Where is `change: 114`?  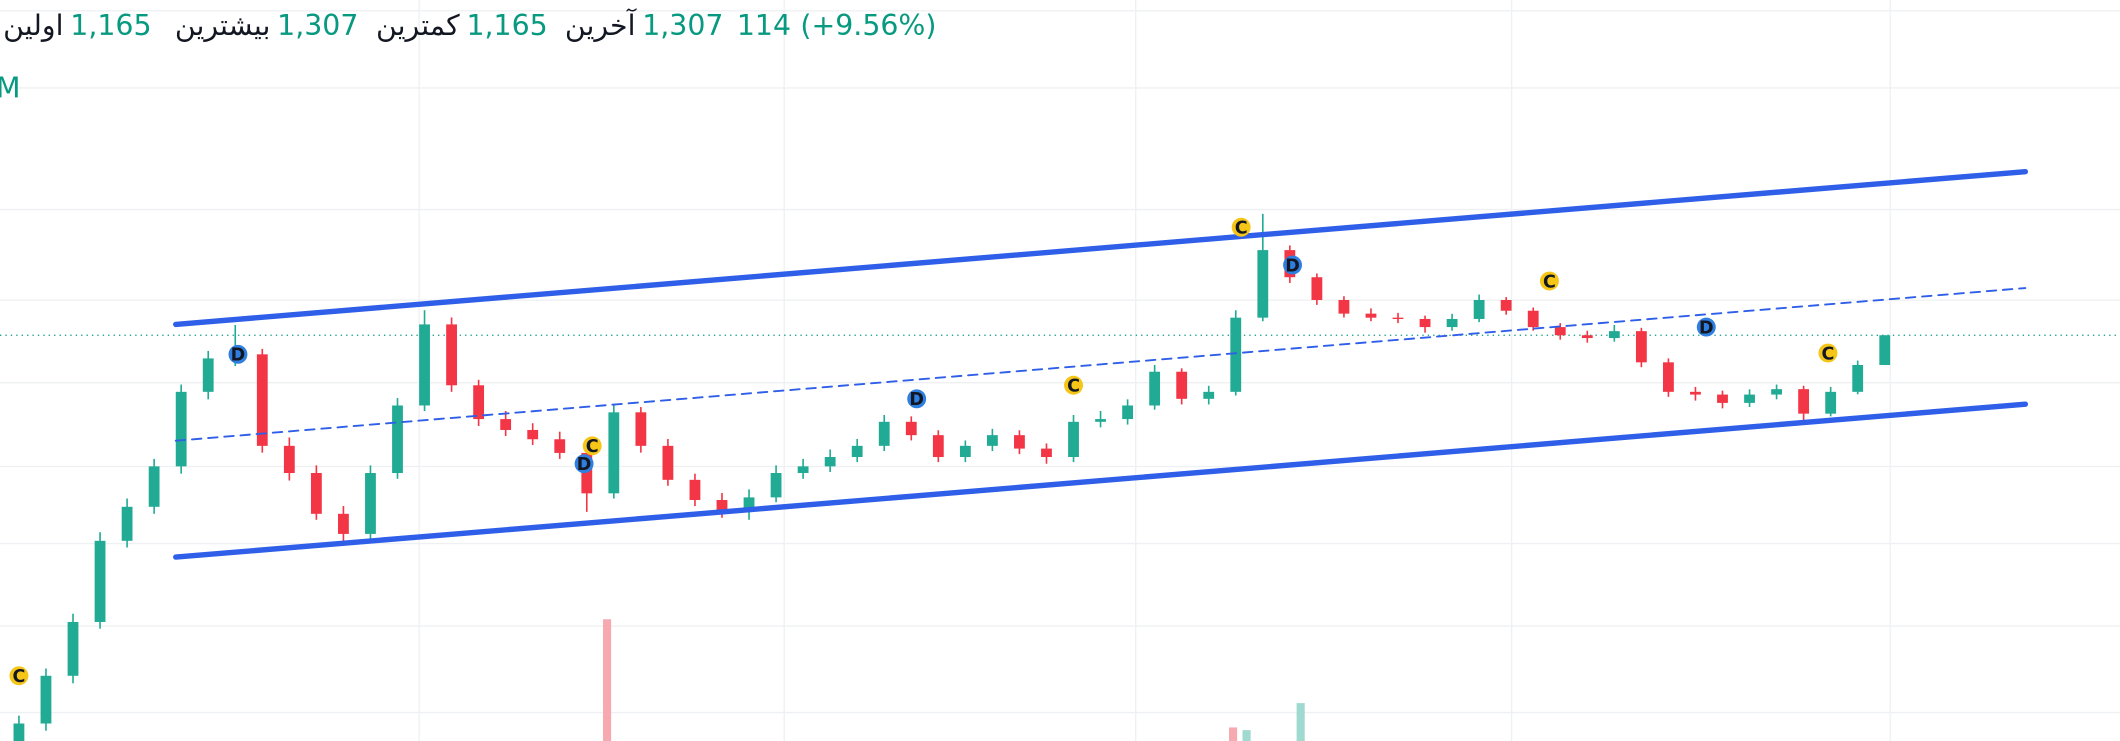 change: 114 is located at coordinates (764, 25).